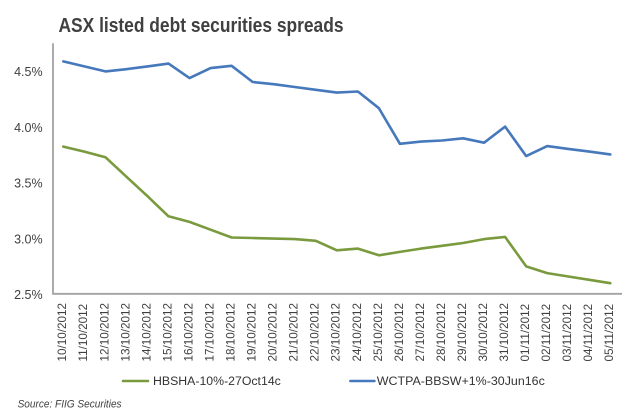 This screenshot has width=625, height=414. I want to click on svg-text: 21/10/2012, so click(294, 332).